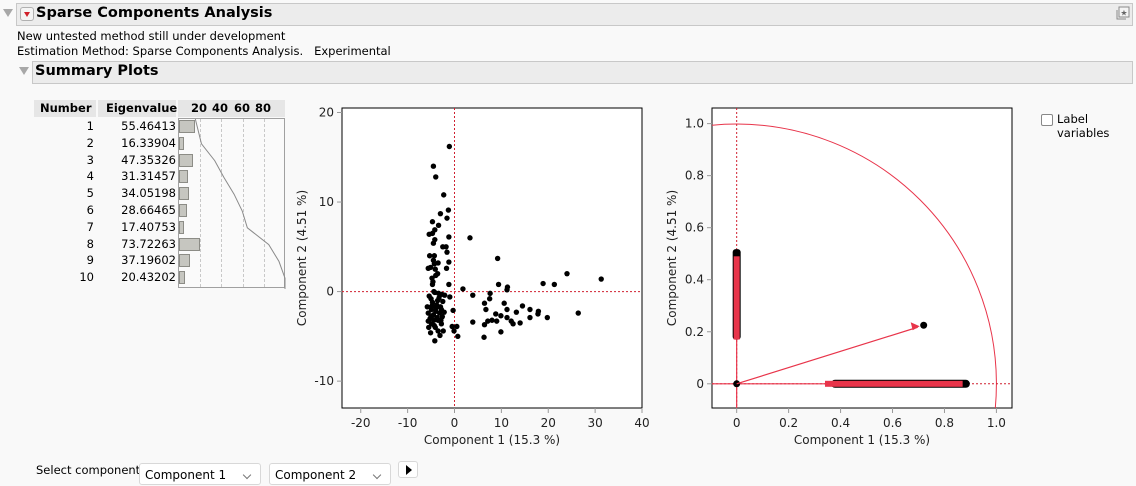  I want to click on x-tick-label: 0.6, so click(892, 423).